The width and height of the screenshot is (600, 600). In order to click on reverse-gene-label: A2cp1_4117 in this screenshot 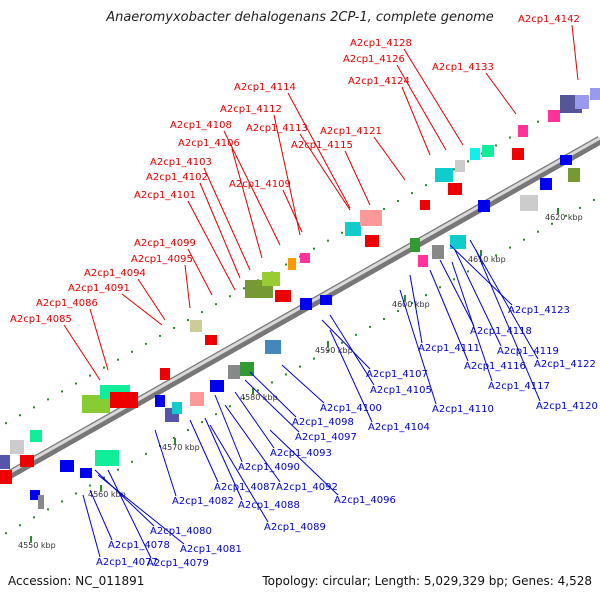, I will do `click(519, 386)`.